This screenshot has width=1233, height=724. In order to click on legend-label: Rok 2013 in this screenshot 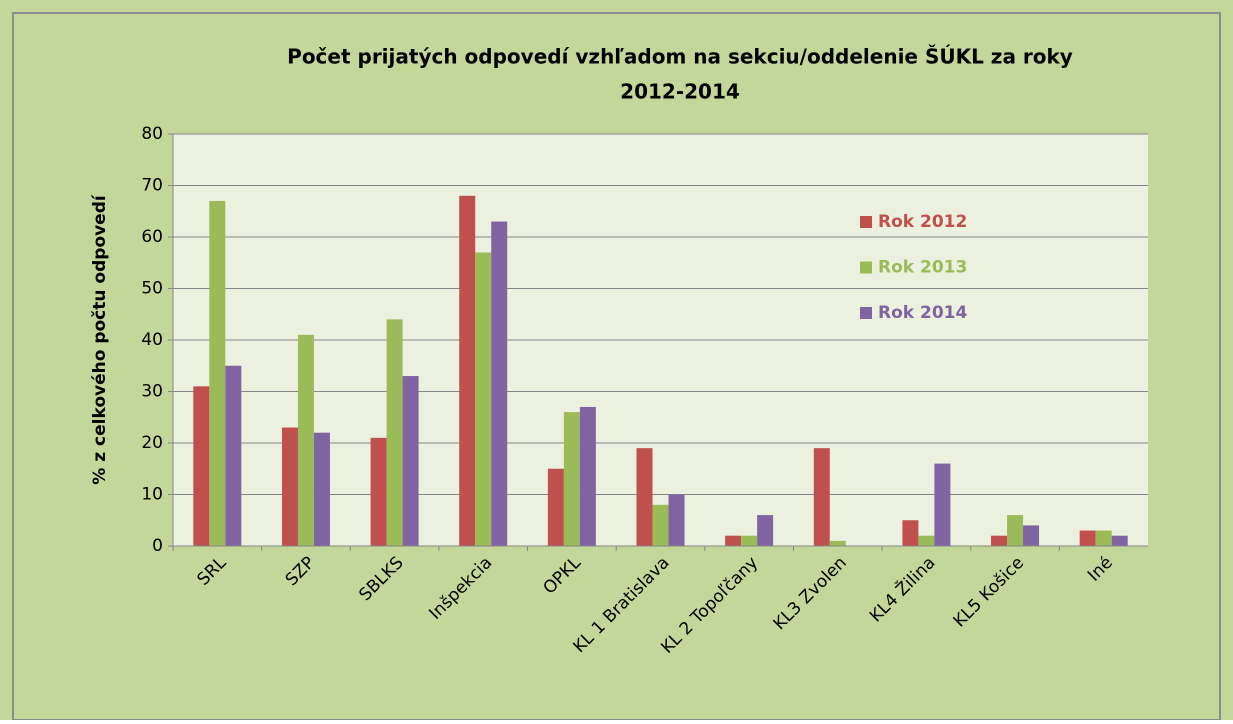, I will do `click(922, 268)`.